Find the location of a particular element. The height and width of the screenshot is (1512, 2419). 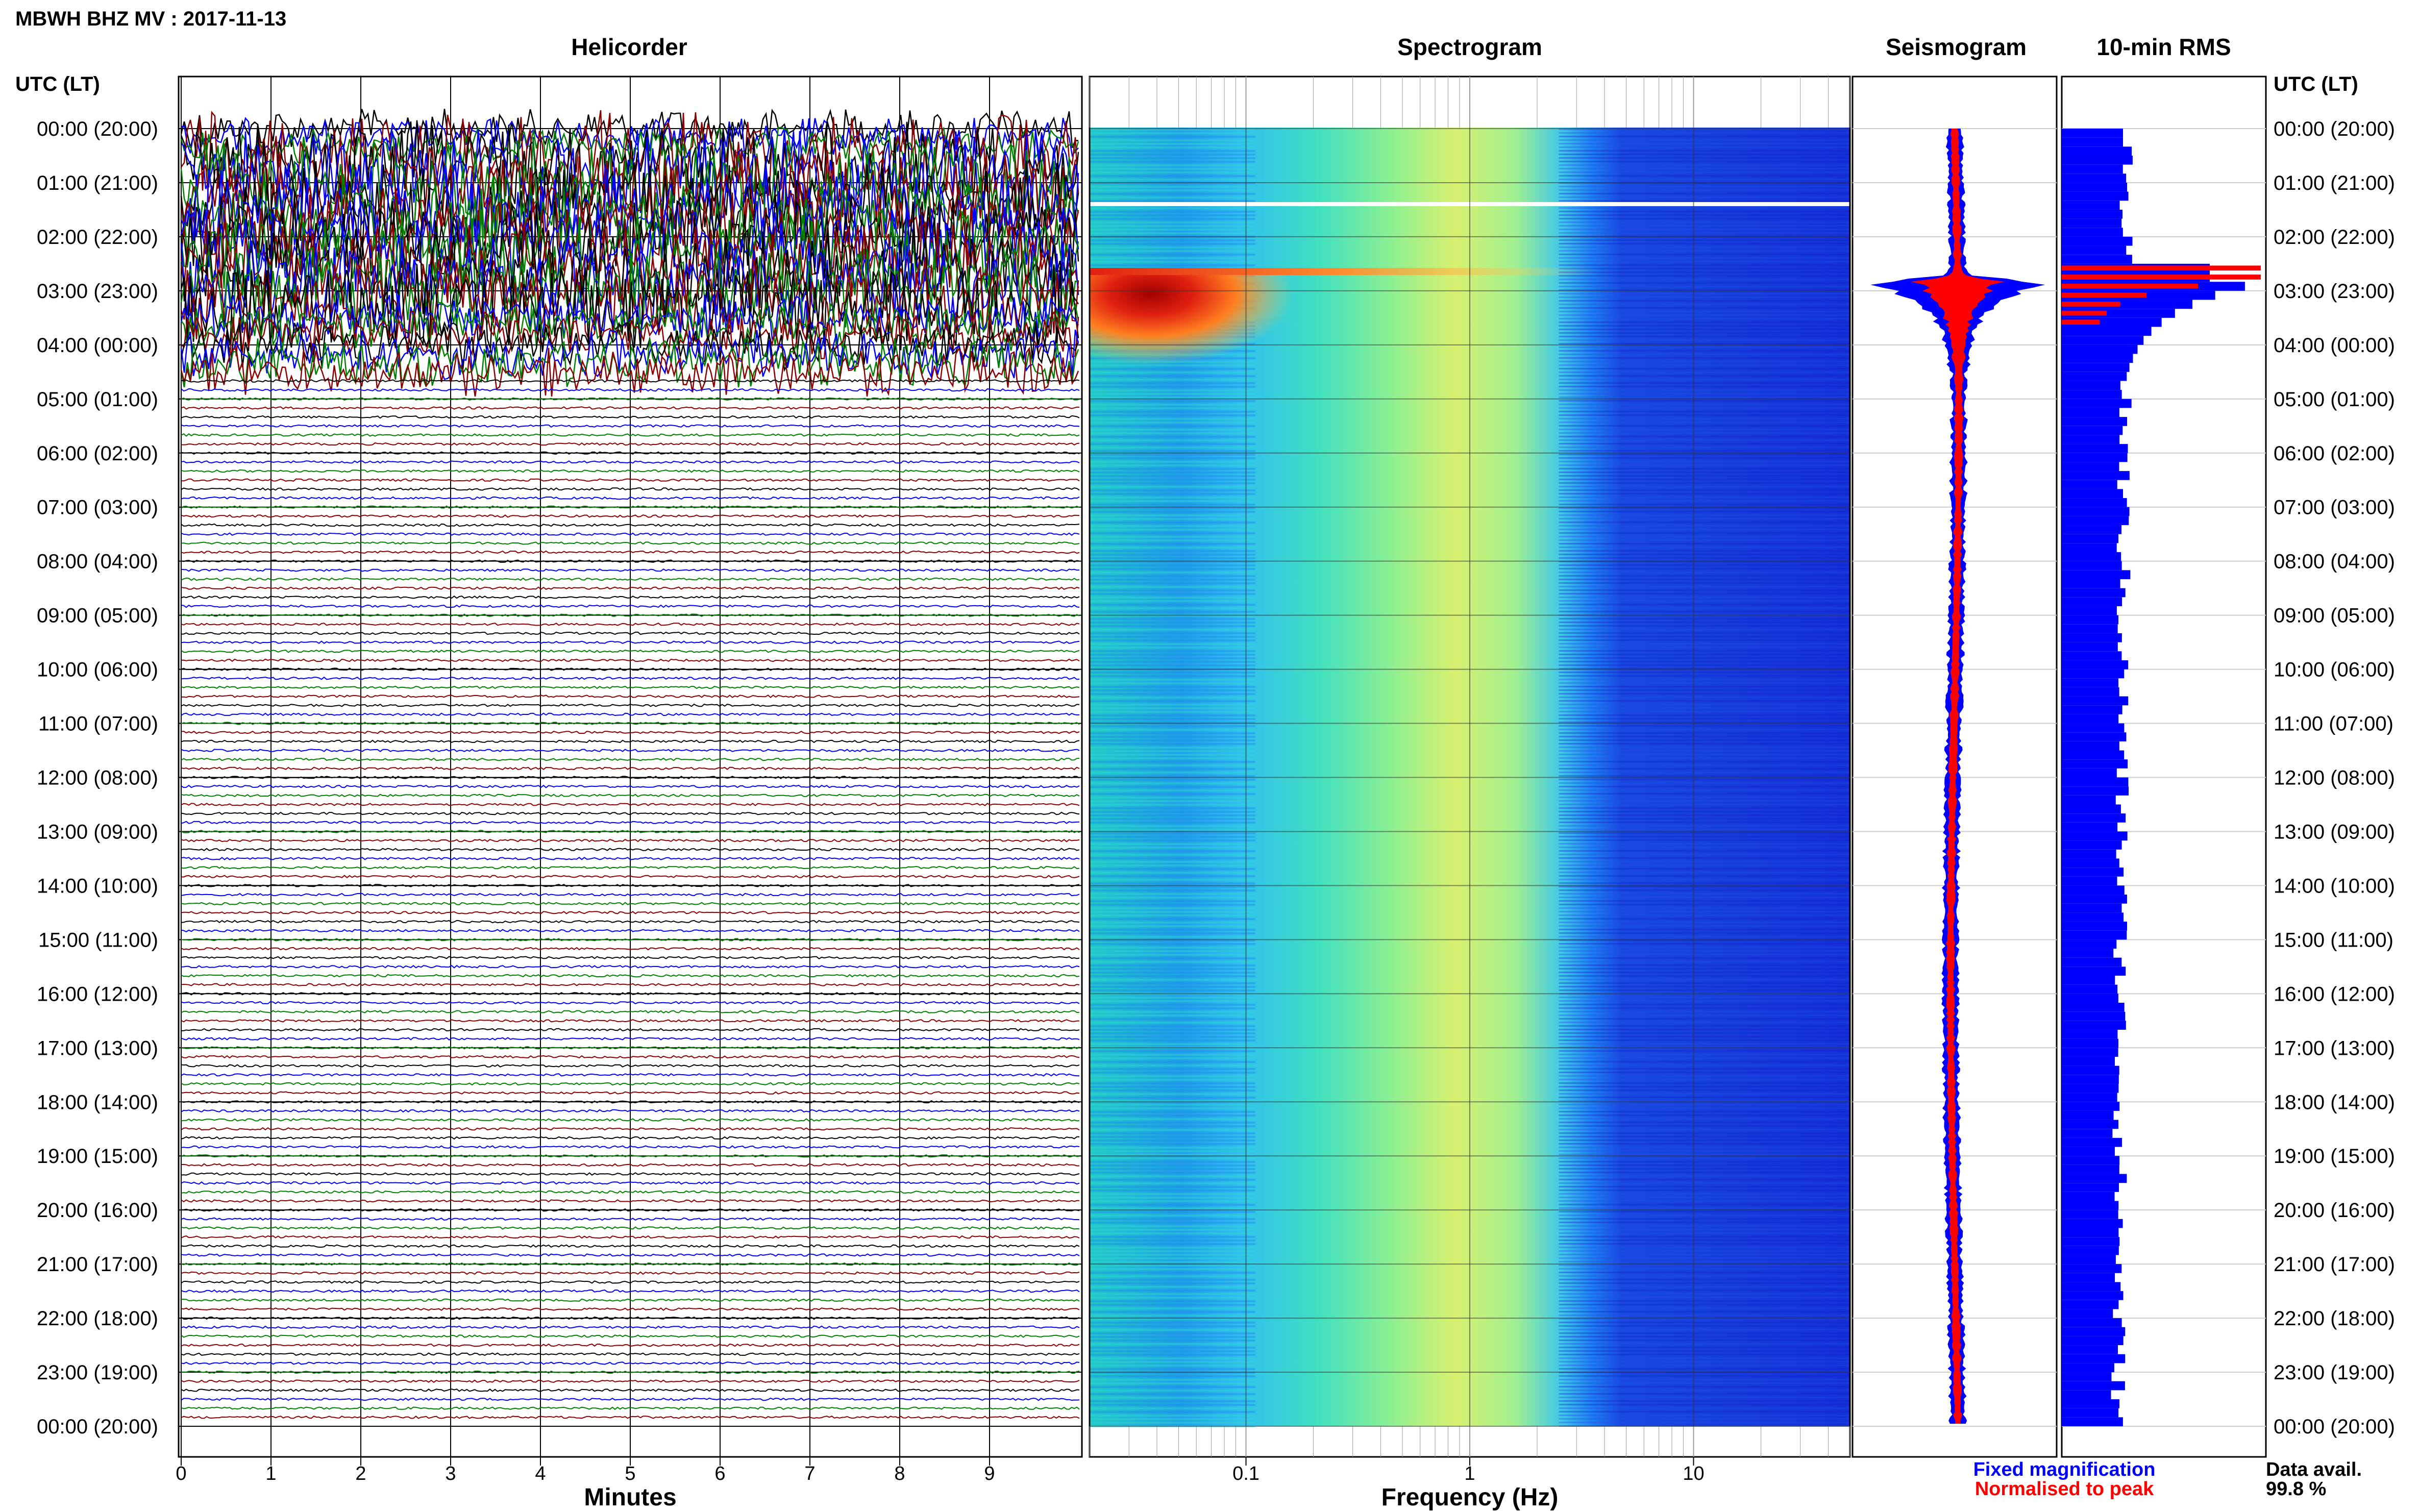

time-label-right: 04:00 (00:00) is located at coordinates (2334, 345).